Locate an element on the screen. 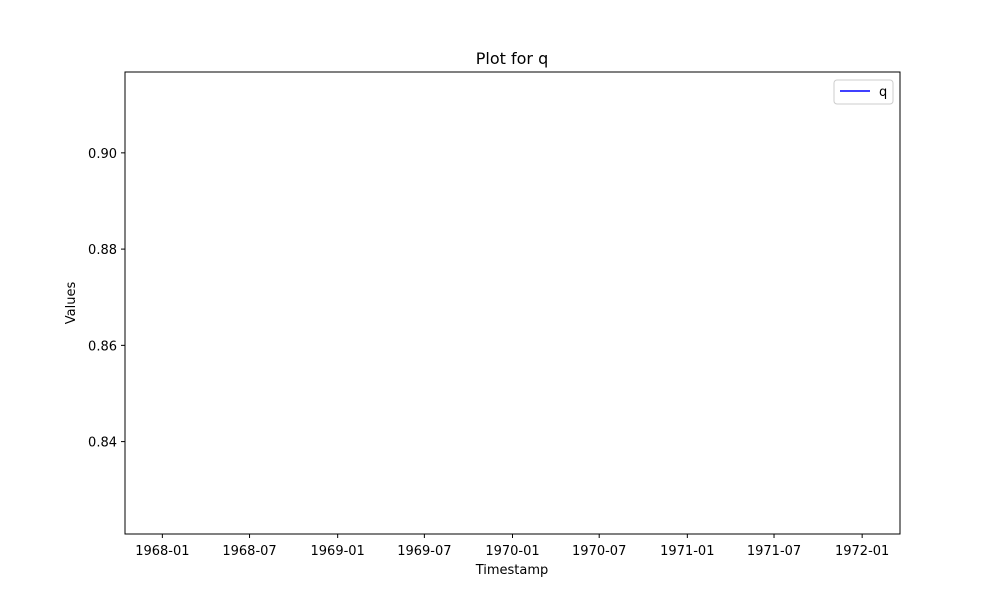 The image size is (1000, 600). x-tick-label: 1971-07 is located at coordinates (774, 551).